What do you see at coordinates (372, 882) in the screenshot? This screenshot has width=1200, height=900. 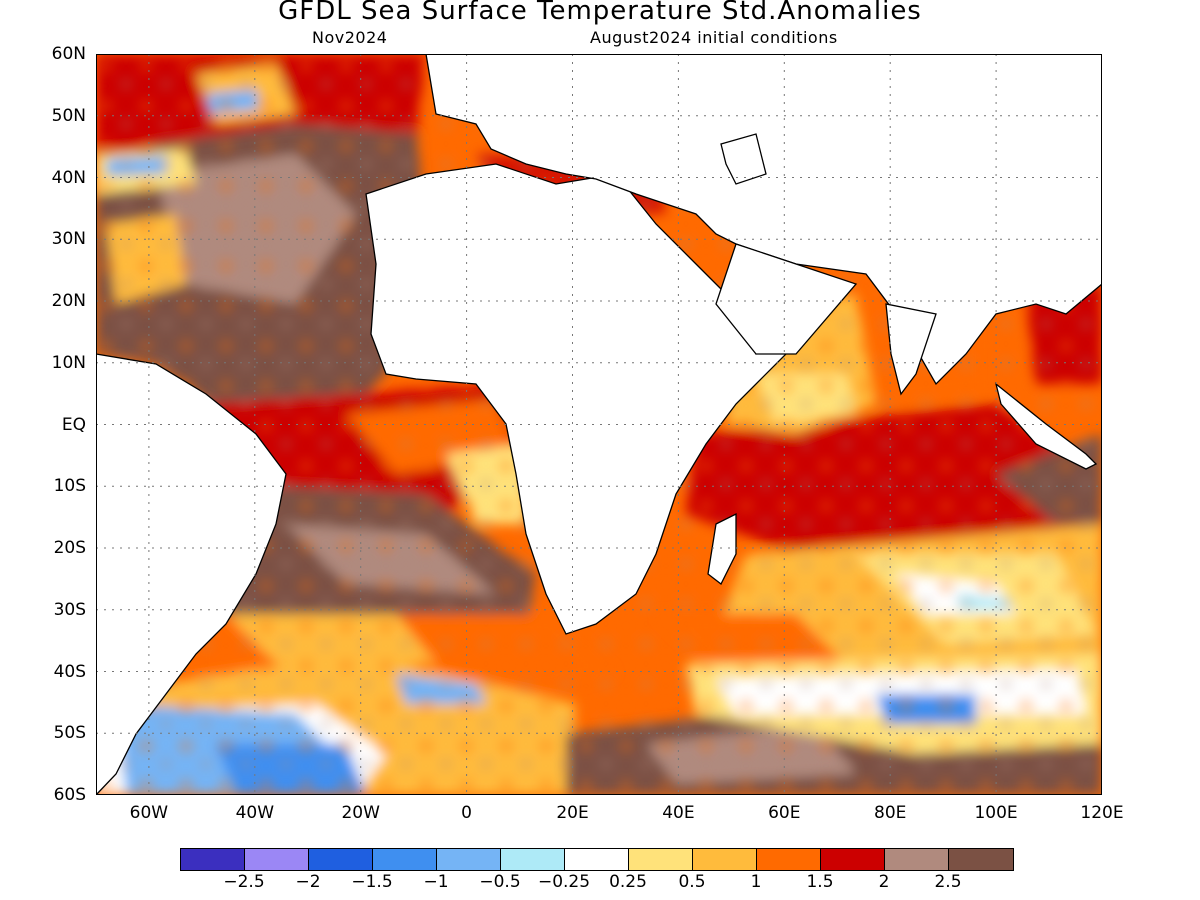 I see `colorbar-tick-label: −1.5` at bounding box center [372, 882].